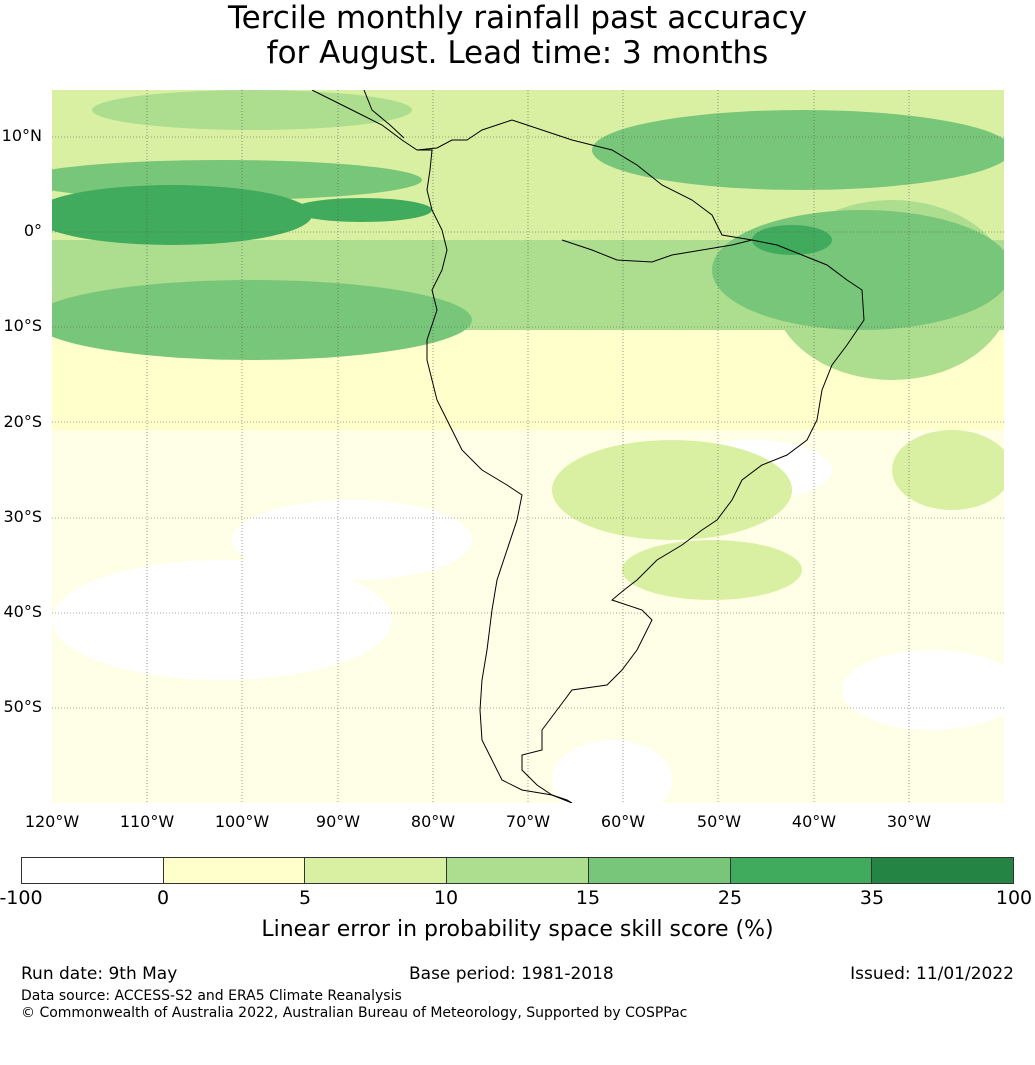 The height and width of the screenshot is (1065, 1035). I want to click on issued-date: Issued: 11/01/2022, so click(932, 974).